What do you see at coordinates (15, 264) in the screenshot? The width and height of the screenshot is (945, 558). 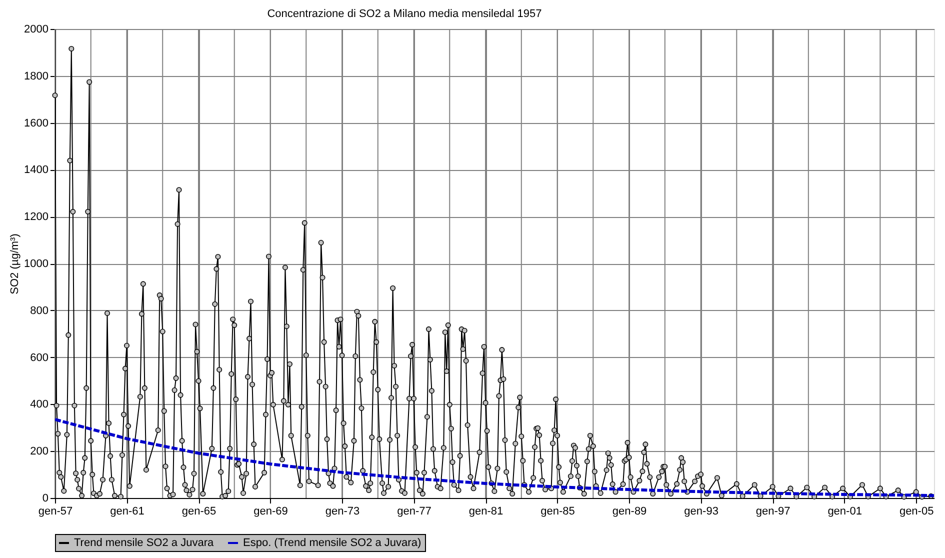 I see `y-axis-title: SO2 (µg/m³)` at bounding box center [15, 264].